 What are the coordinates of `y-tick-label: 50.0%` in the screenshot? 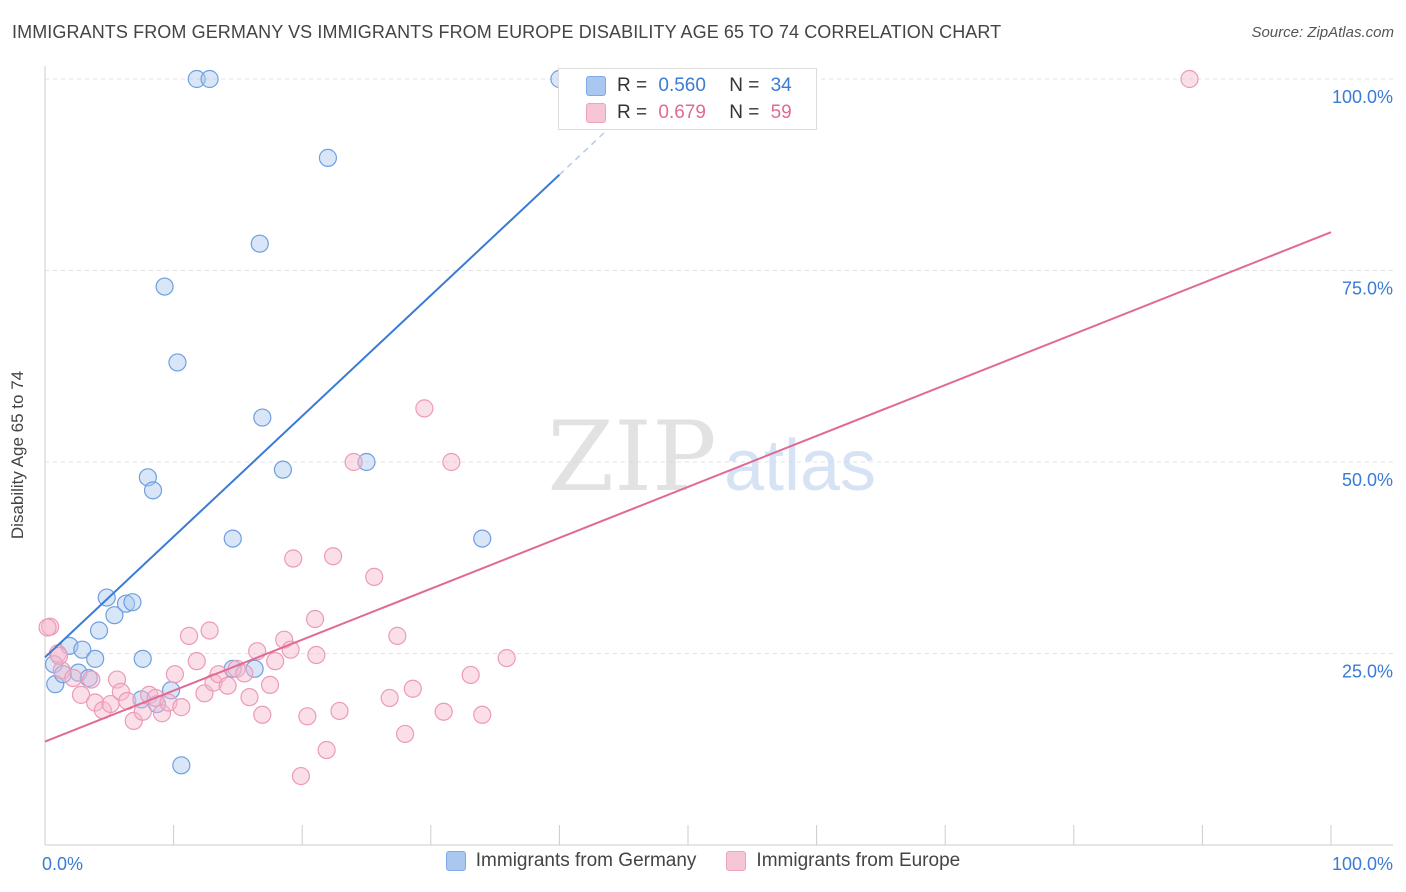 It's located at (1367, 480).